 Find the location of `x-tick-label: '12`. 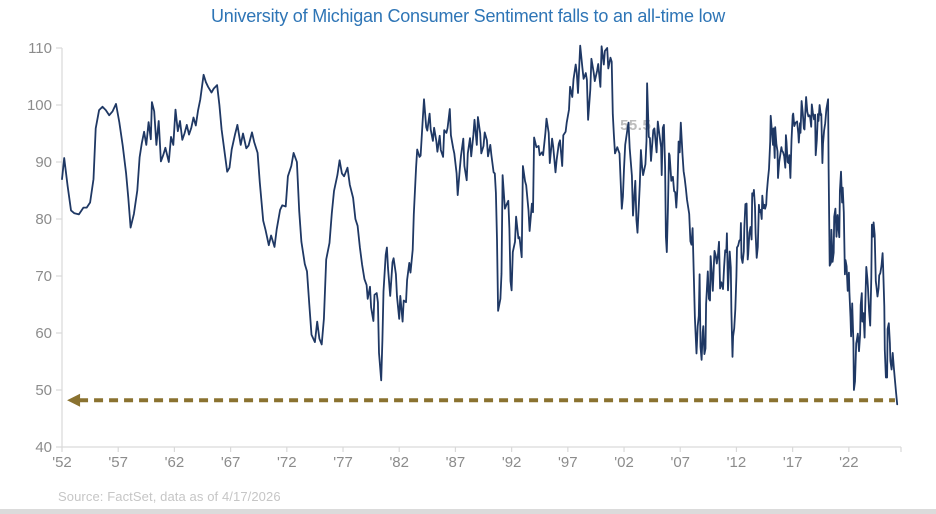

x-tick-label: '12 is located at coordinates (737, 462).